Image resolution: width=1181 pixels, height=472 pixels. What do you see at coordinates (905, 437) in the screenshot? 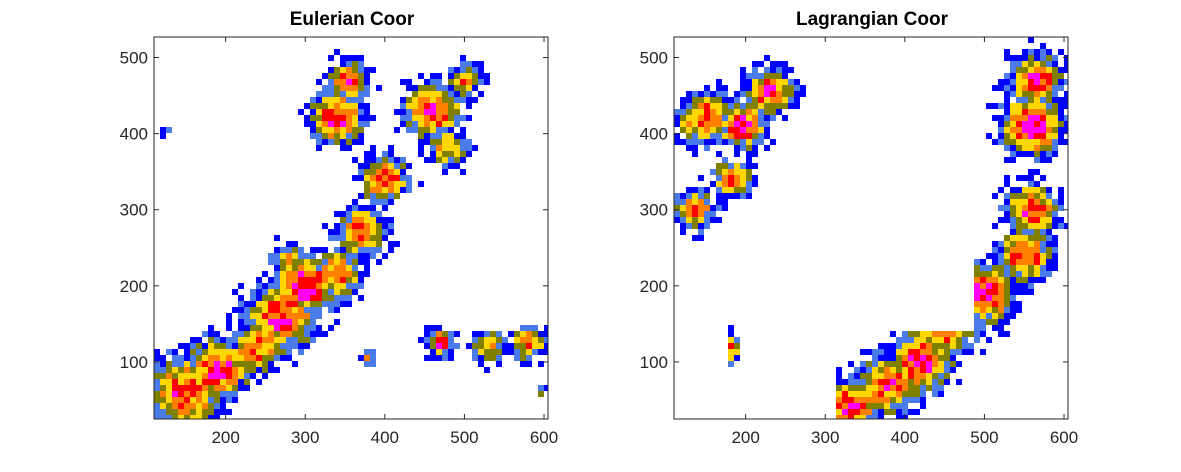
I see `lagrangian-x-tick-label: 400` at bounding box center [905, 437].